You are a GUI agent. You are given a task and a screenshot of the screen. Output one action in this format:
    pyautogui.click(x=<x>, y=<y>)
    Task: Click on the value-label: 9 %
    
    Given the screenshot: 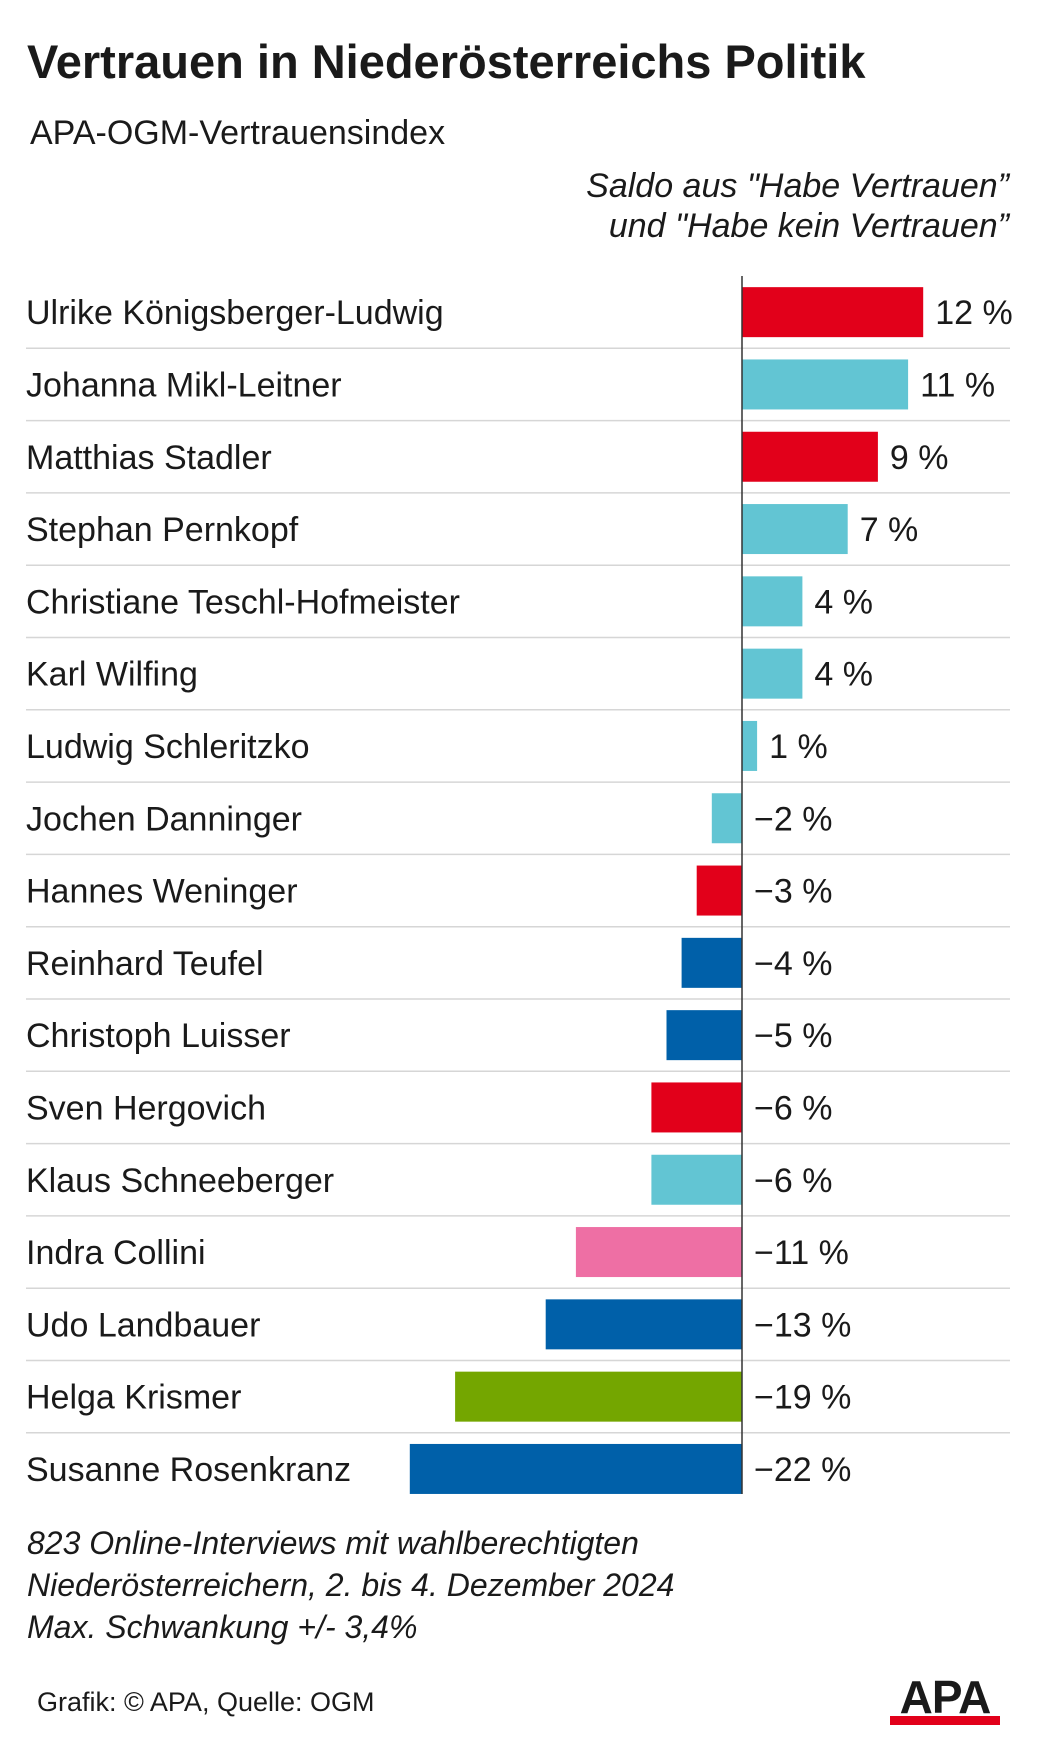 What is the action you would take?
    pyautogui.click(x=919, y=458)
    